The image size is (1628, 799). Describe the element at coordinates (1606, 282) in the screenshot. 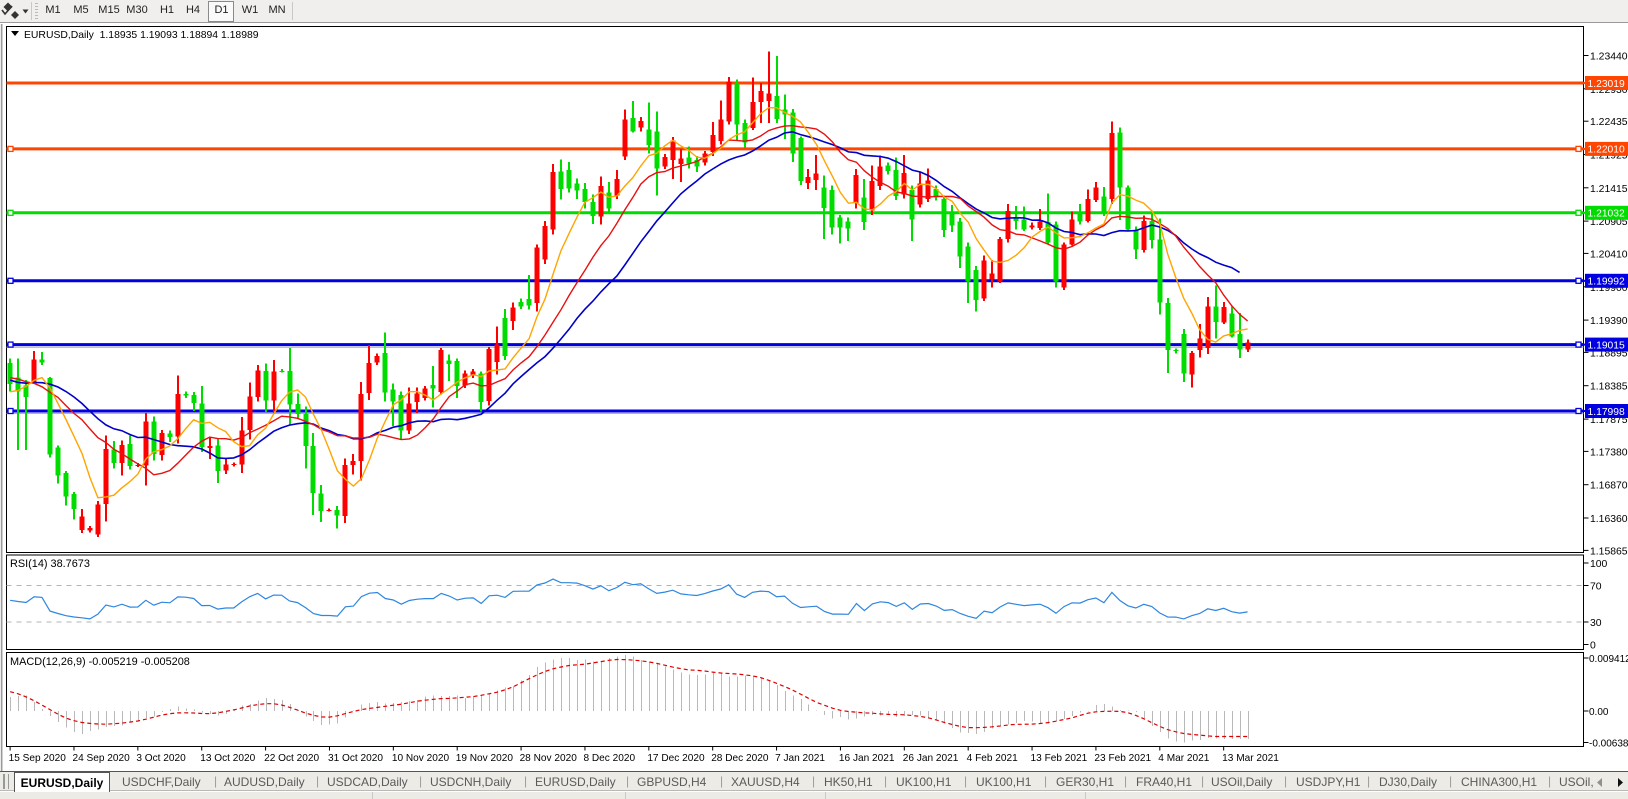

I see `svg-text: 1.19992` at that location.